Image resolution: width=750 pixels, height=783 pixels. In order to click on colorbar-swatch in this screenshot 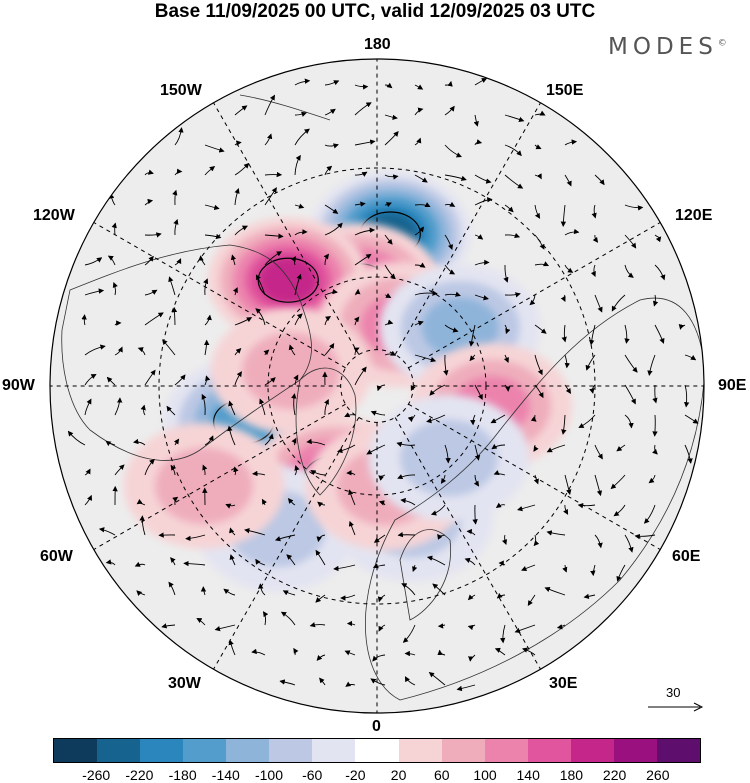, I will do `click(162, 750)`.